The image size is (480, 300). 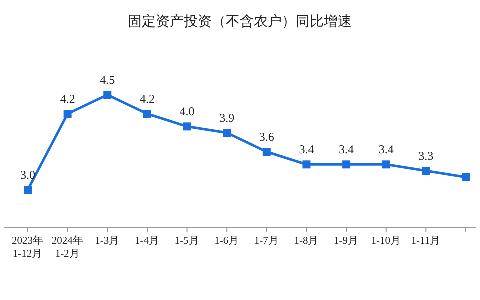 I want to click on x-tick-label: 1-4月, so click(x=147, y=241).